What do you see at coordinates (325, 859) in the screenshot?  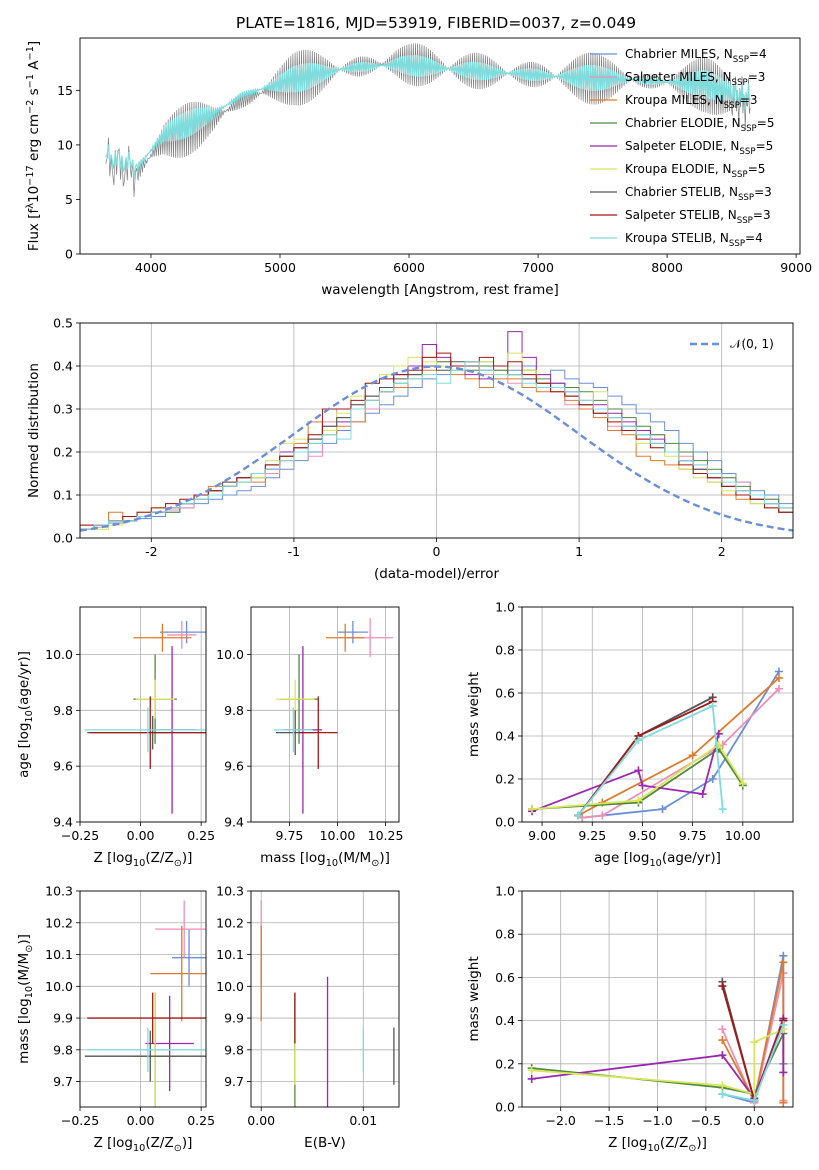 I see `x-axis-label: mass [log10(M/M⊙)]` at bounding box center [325, 859].